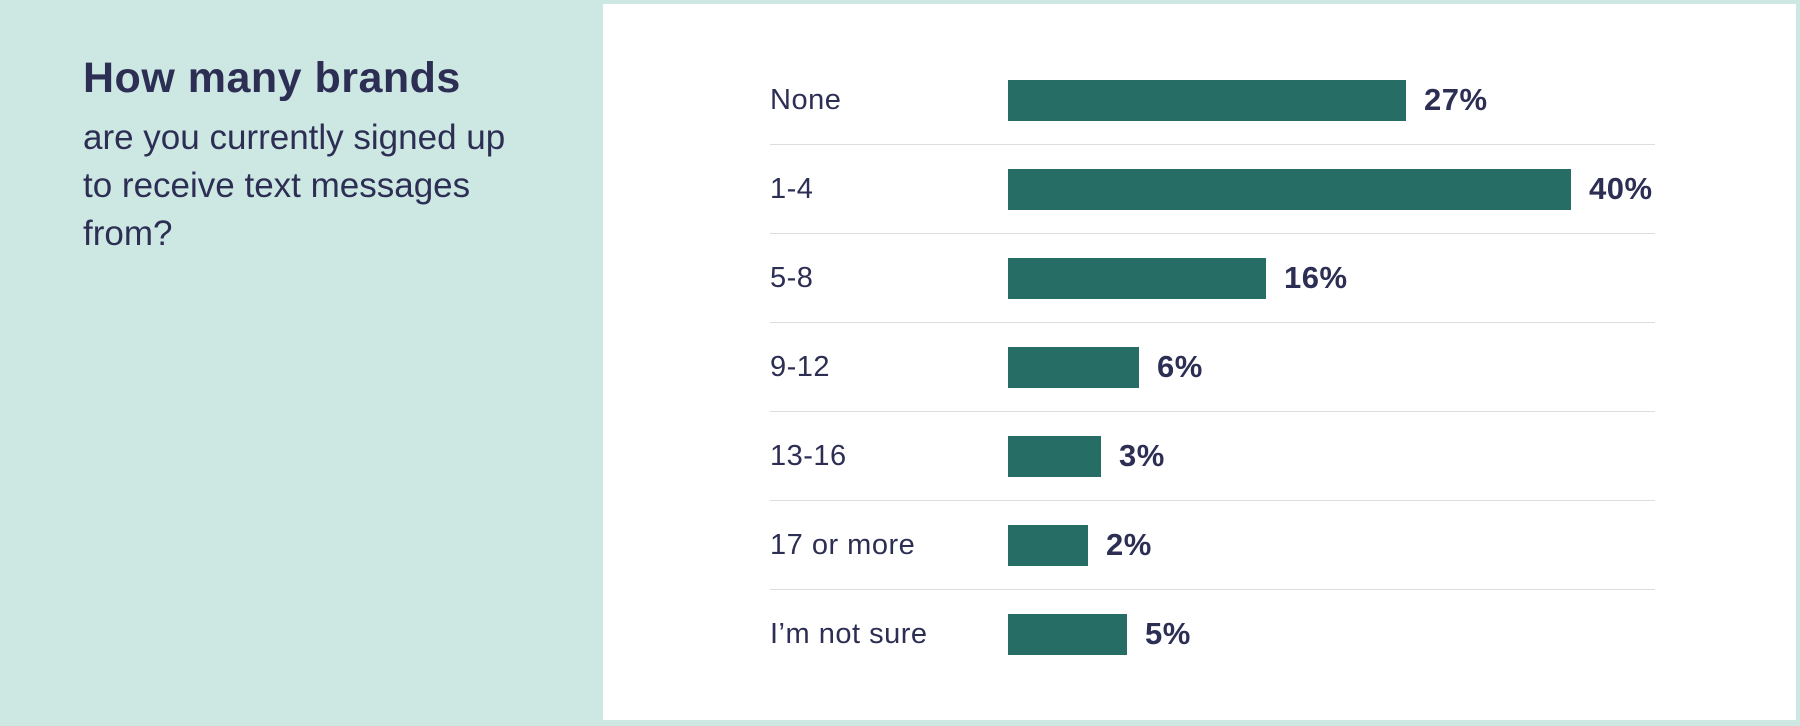  I want to click on chart-row: 17 or more 2%, so click(1212, 544).